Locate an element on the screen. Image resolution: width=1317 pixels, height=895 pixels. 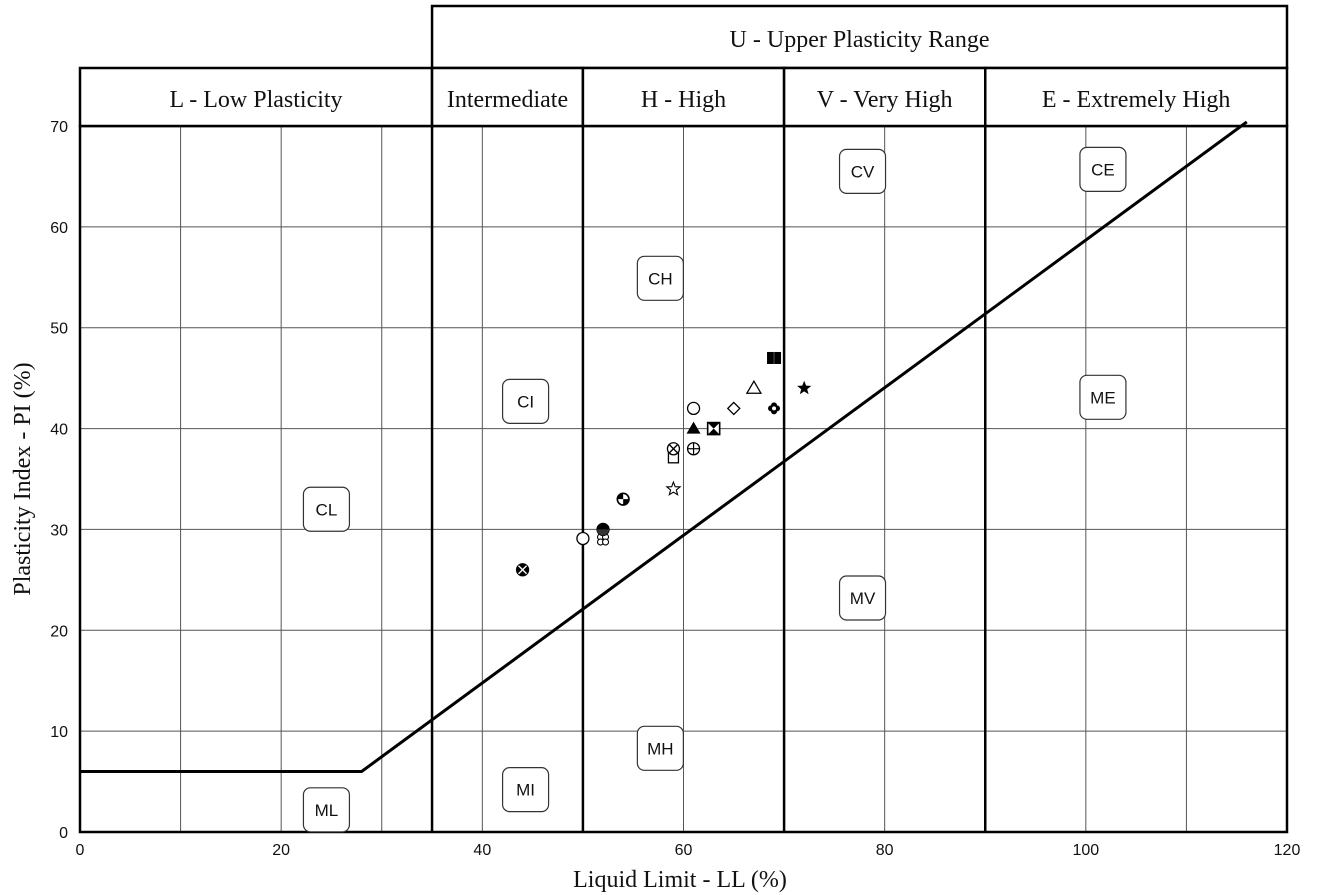
zone-header-label: V - Very High is located at coordinates (885, 100).